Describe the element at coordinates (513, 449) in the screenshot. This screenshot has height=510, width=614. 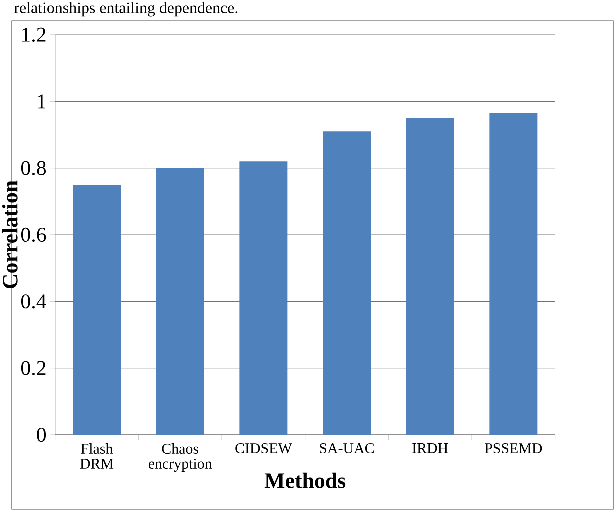
I see `x-tick-label: PSSEMD` at that location.